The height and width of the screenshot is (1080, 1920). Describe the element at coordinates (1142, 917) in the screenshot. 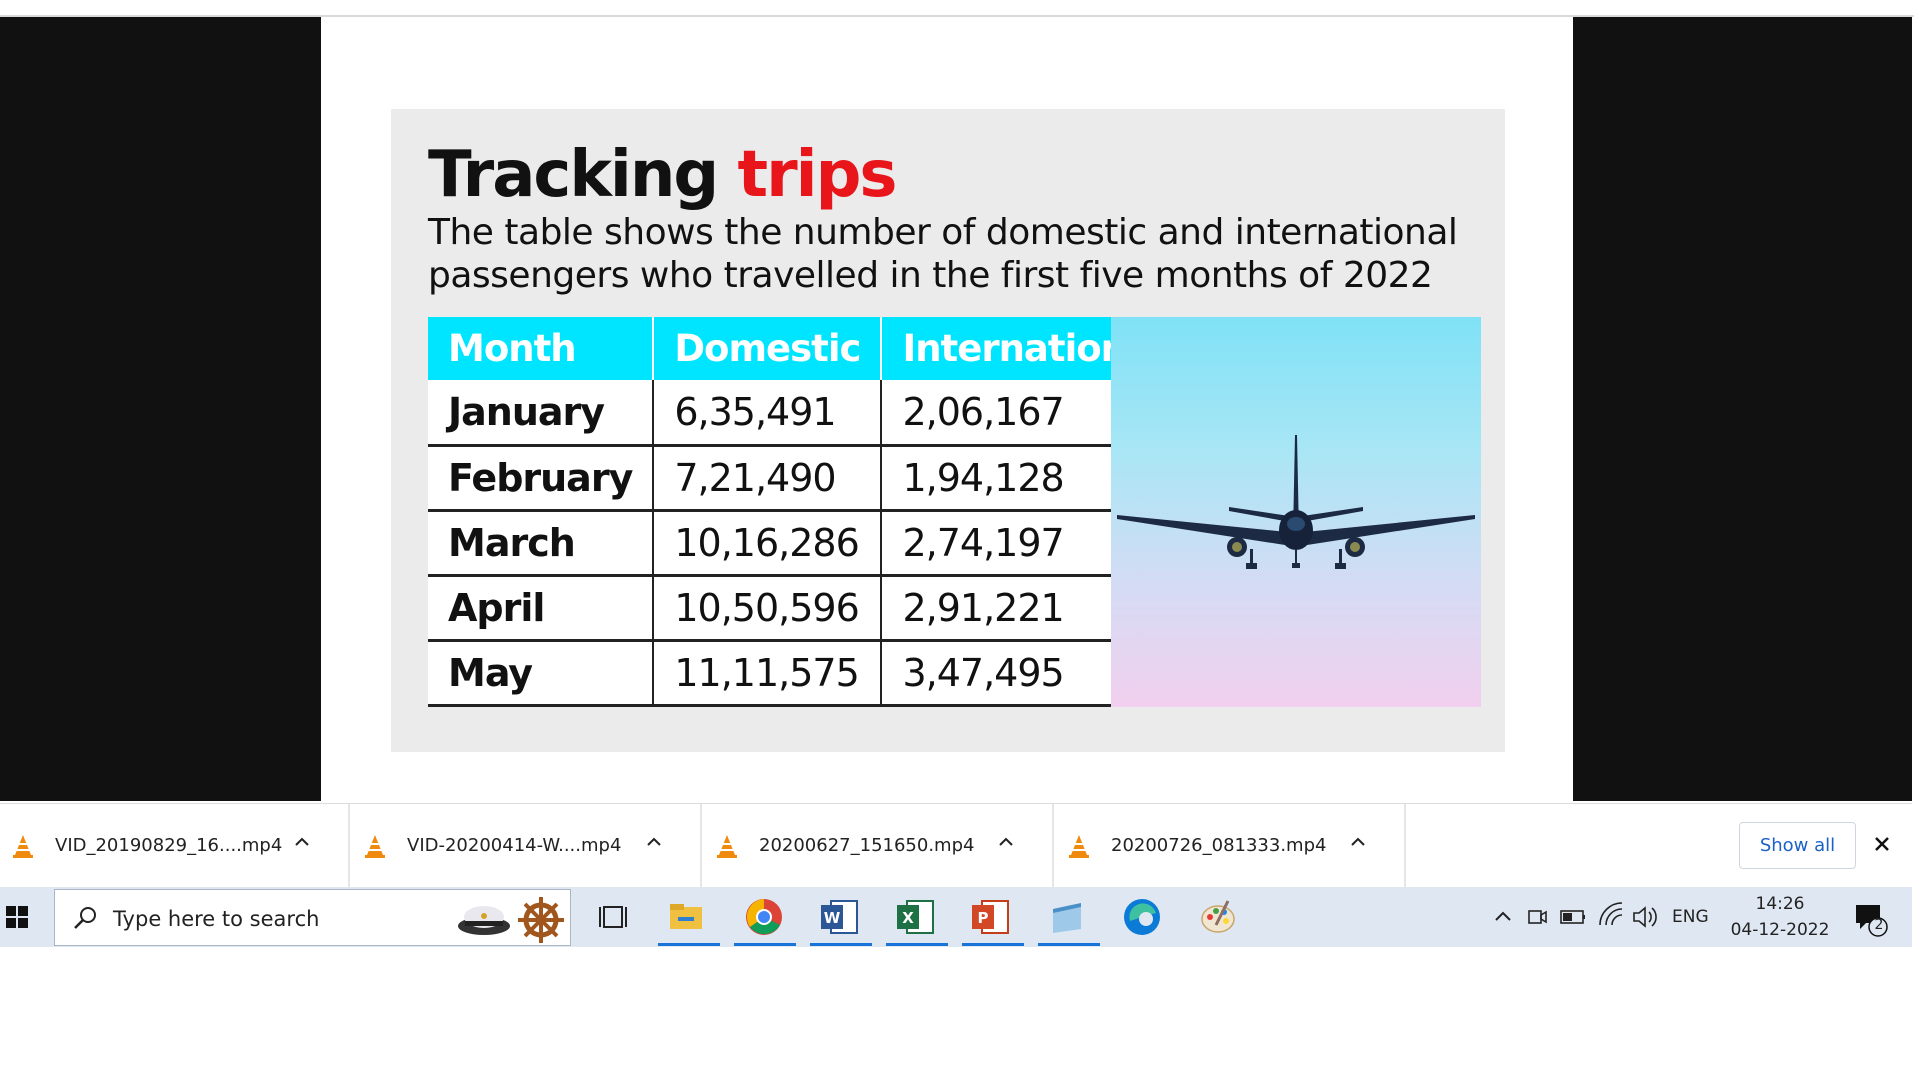

I see `edge-icon` at that location.